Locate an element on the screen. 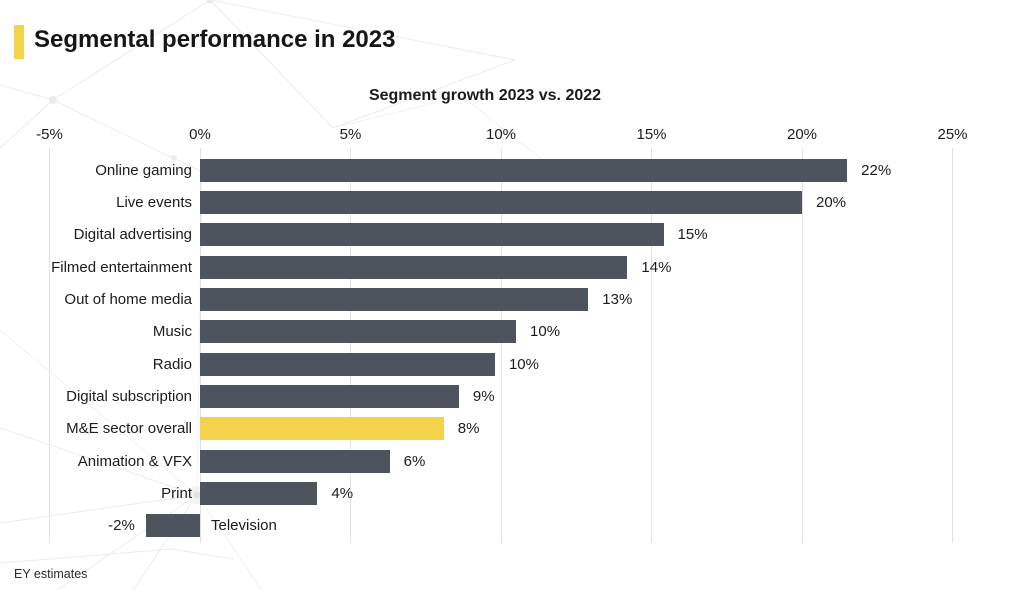 This screenshot has width=1024, height=590. source-footnote: EY estimates is located at coordinates (51, 574).